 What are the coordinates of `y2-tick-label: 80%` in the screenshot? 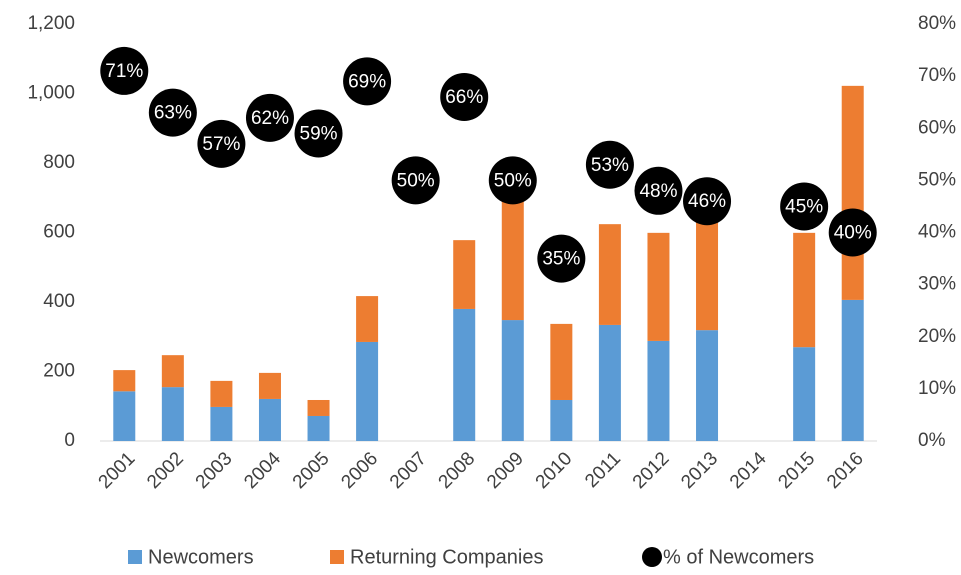 It's located at (937, 23).